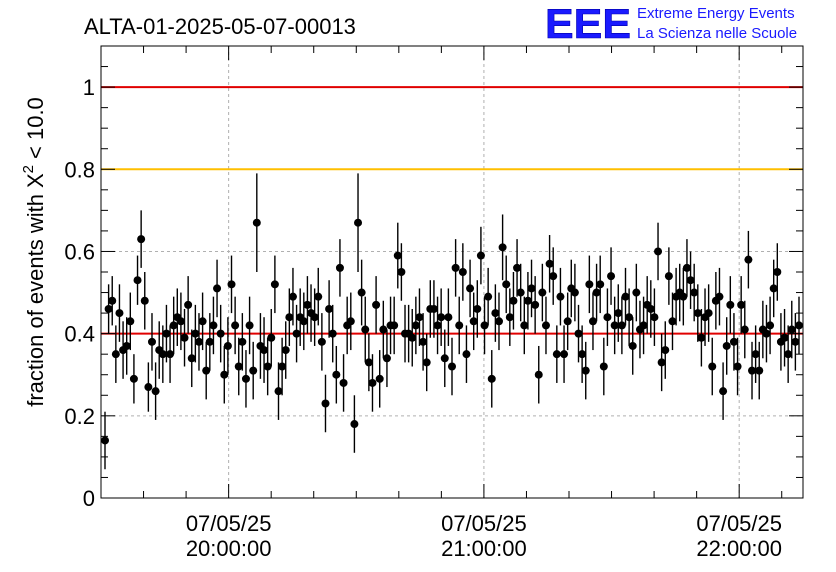 The width and height of the screenshot is (836, 572). What do you see at coordinates (484, 523) in the screenshot?
I see `x-tick-date: 07/05/25` at bounding box center [484, 523].